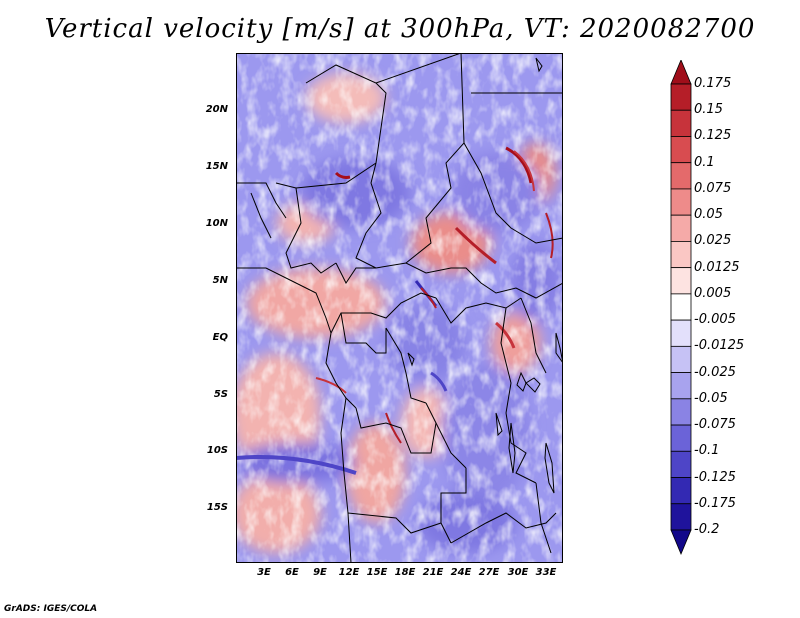 The height and width of the screenshot is (618, 800). Describe the element at coordinates (713, 241) in the screenshot. I see `colorbar-tick-label: 0.025` at that location.